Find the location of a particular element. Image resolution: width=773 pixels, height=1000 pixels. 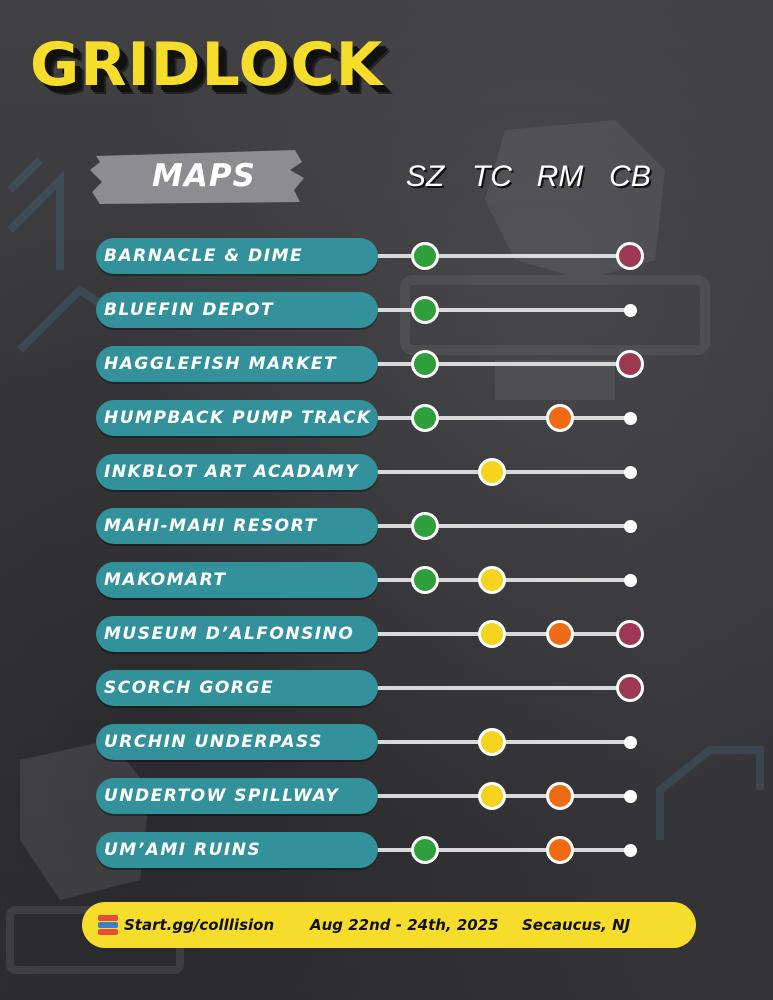

map-name: HUMPBACK PUMP TRACK is located at coordinates (238, 418).